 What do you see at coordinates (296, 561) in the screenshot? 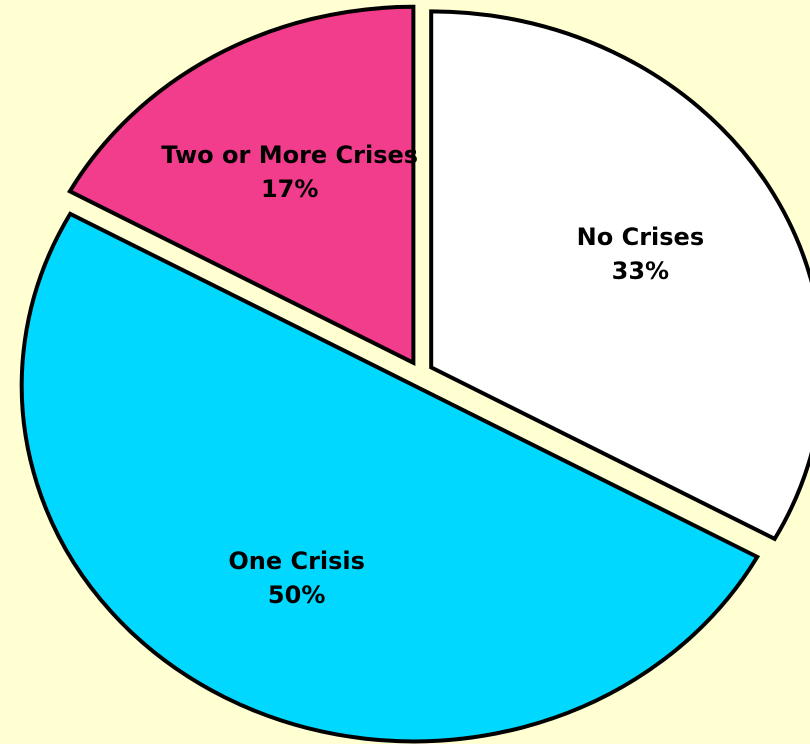
I see `slice-label: One Crisis` at bounding box center [296, 561].